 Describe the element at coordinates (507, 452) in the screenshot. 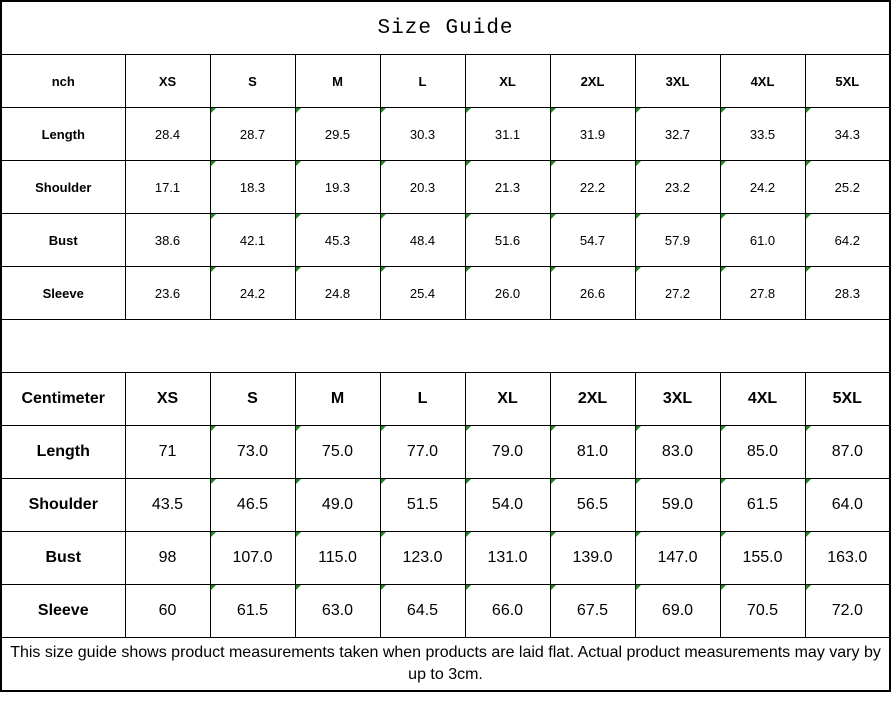

I see `measurement-value: 79.0` at that location.